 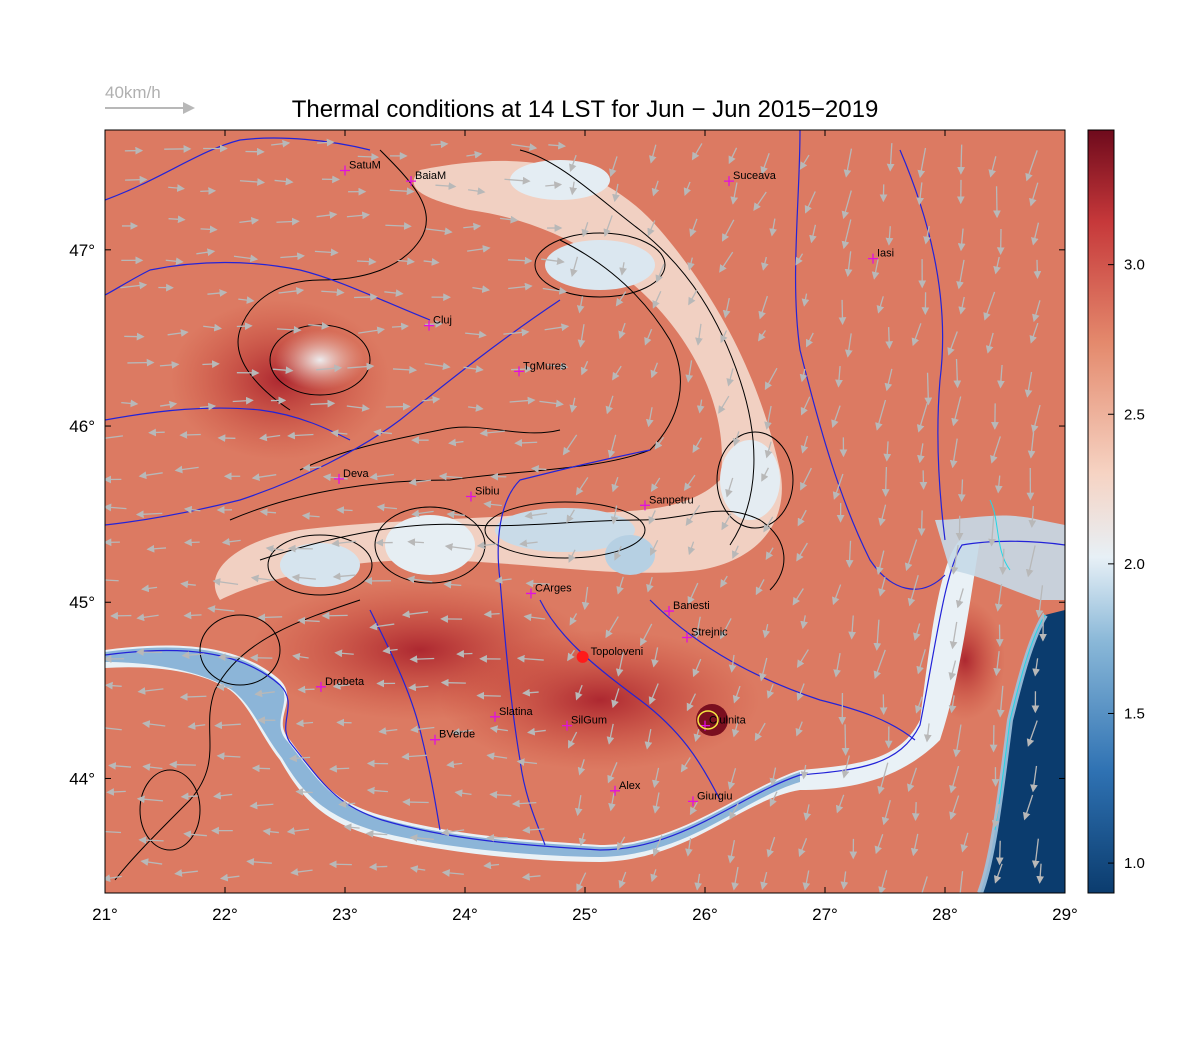 What do you see at coordinates (582, 656) in the screenshot?
I see `topoloveni-marker` at bounding box center [582, 656].